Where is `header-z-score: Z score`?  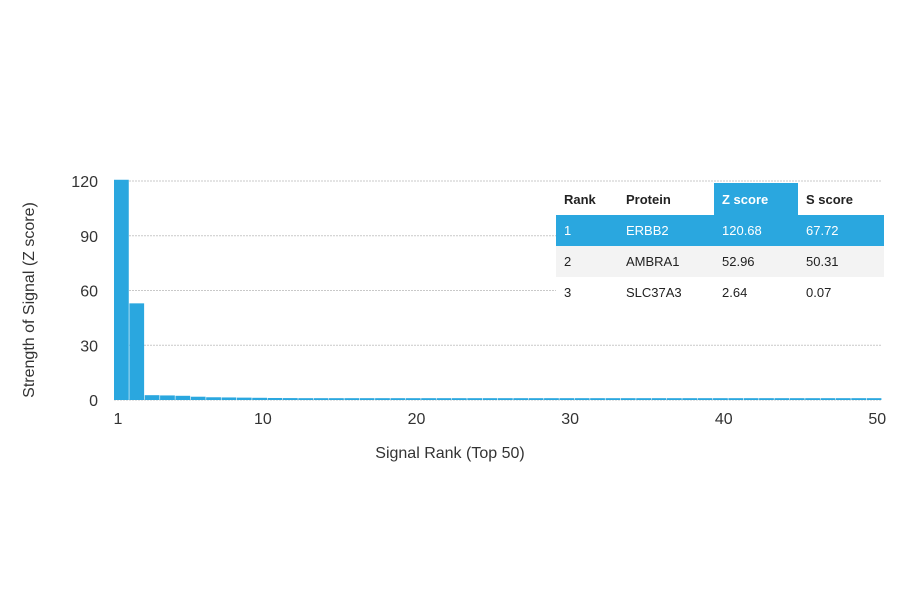
header-z-score: Z score is located at coordinates (756, 199).